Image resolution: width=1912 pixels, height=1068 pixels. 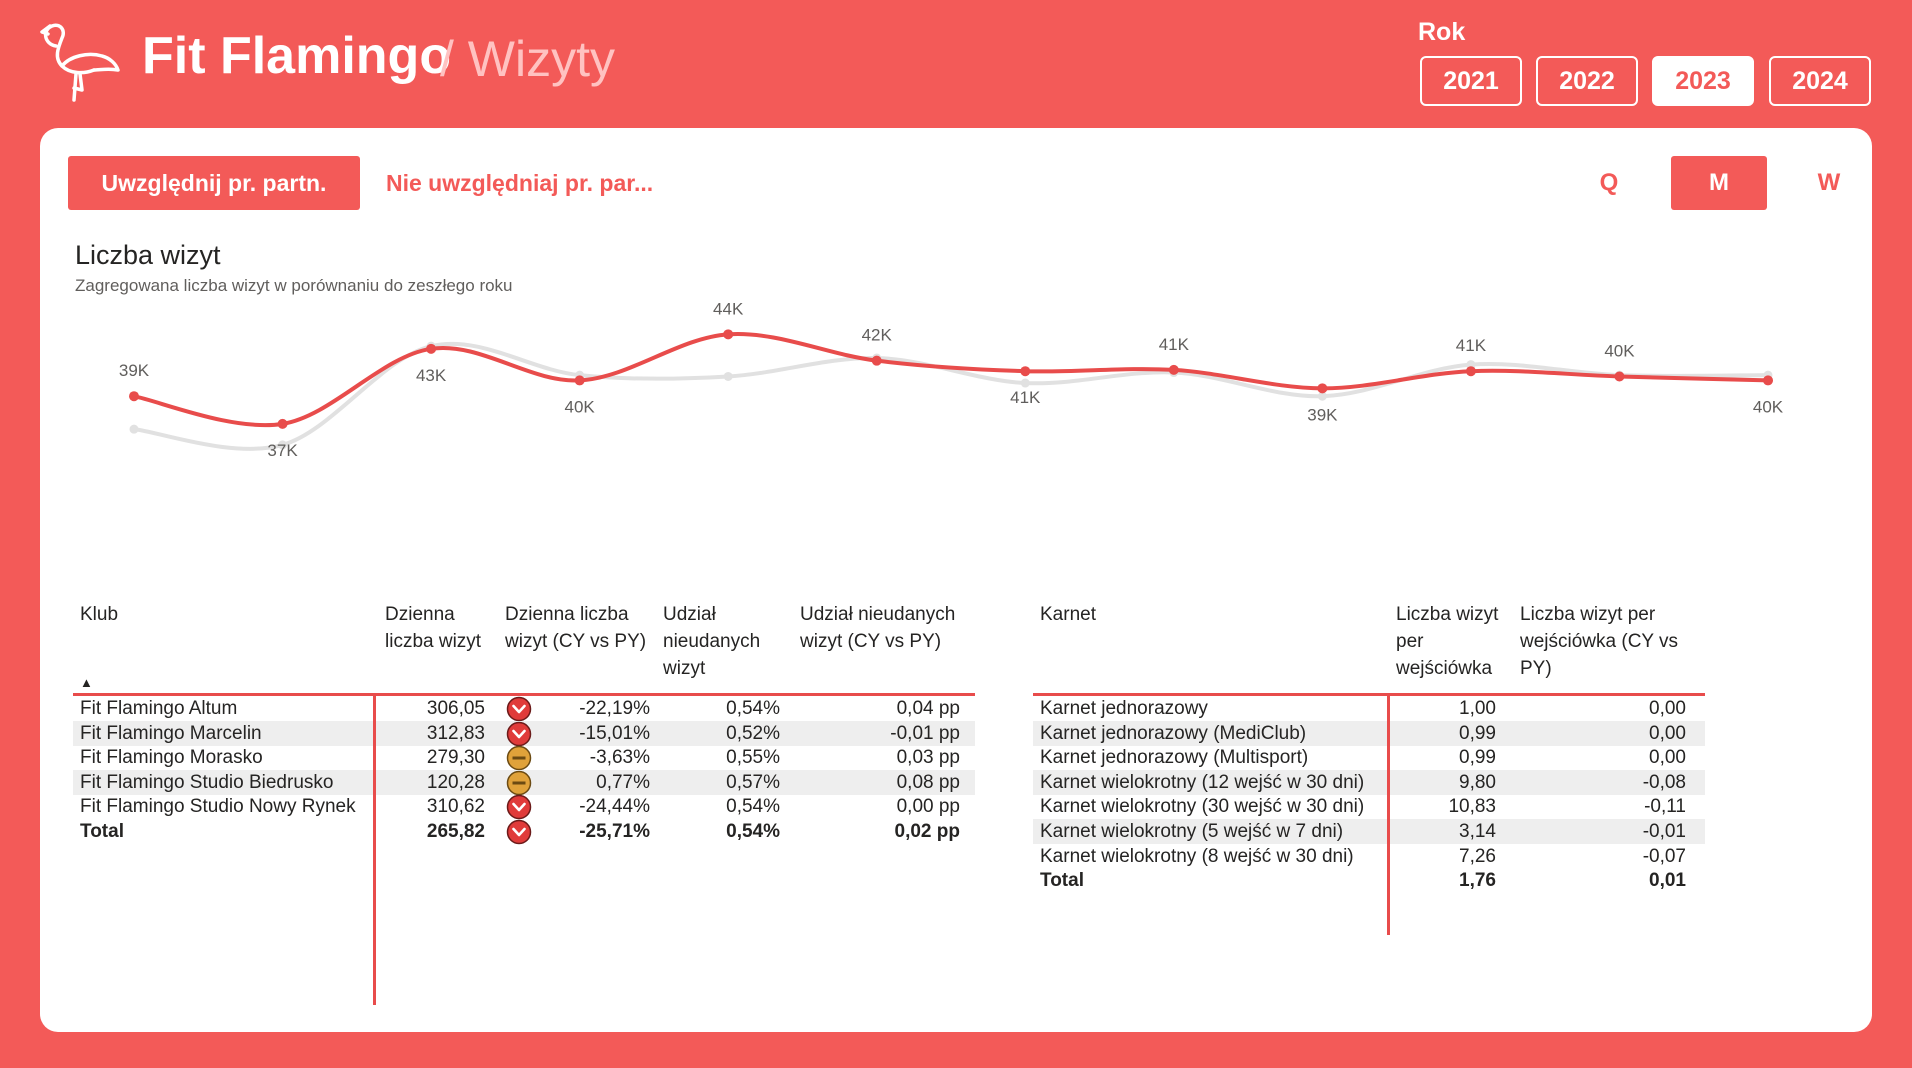 I want to click on page-subtitle: / Wizyty, so click(x=527, y=59).